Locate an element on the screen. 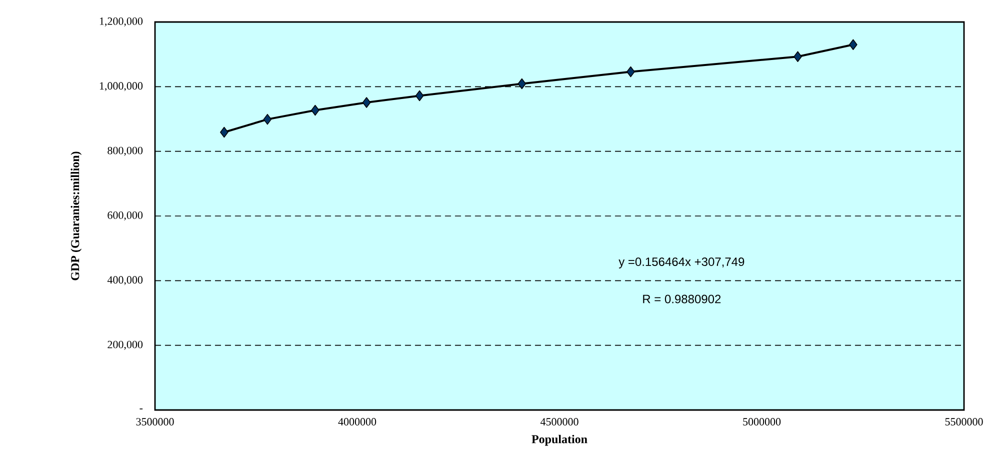 The width and height of the screenshot is (987, 466). annotation: y =0.156464x +307,749 is located at coordinates (681, 263).